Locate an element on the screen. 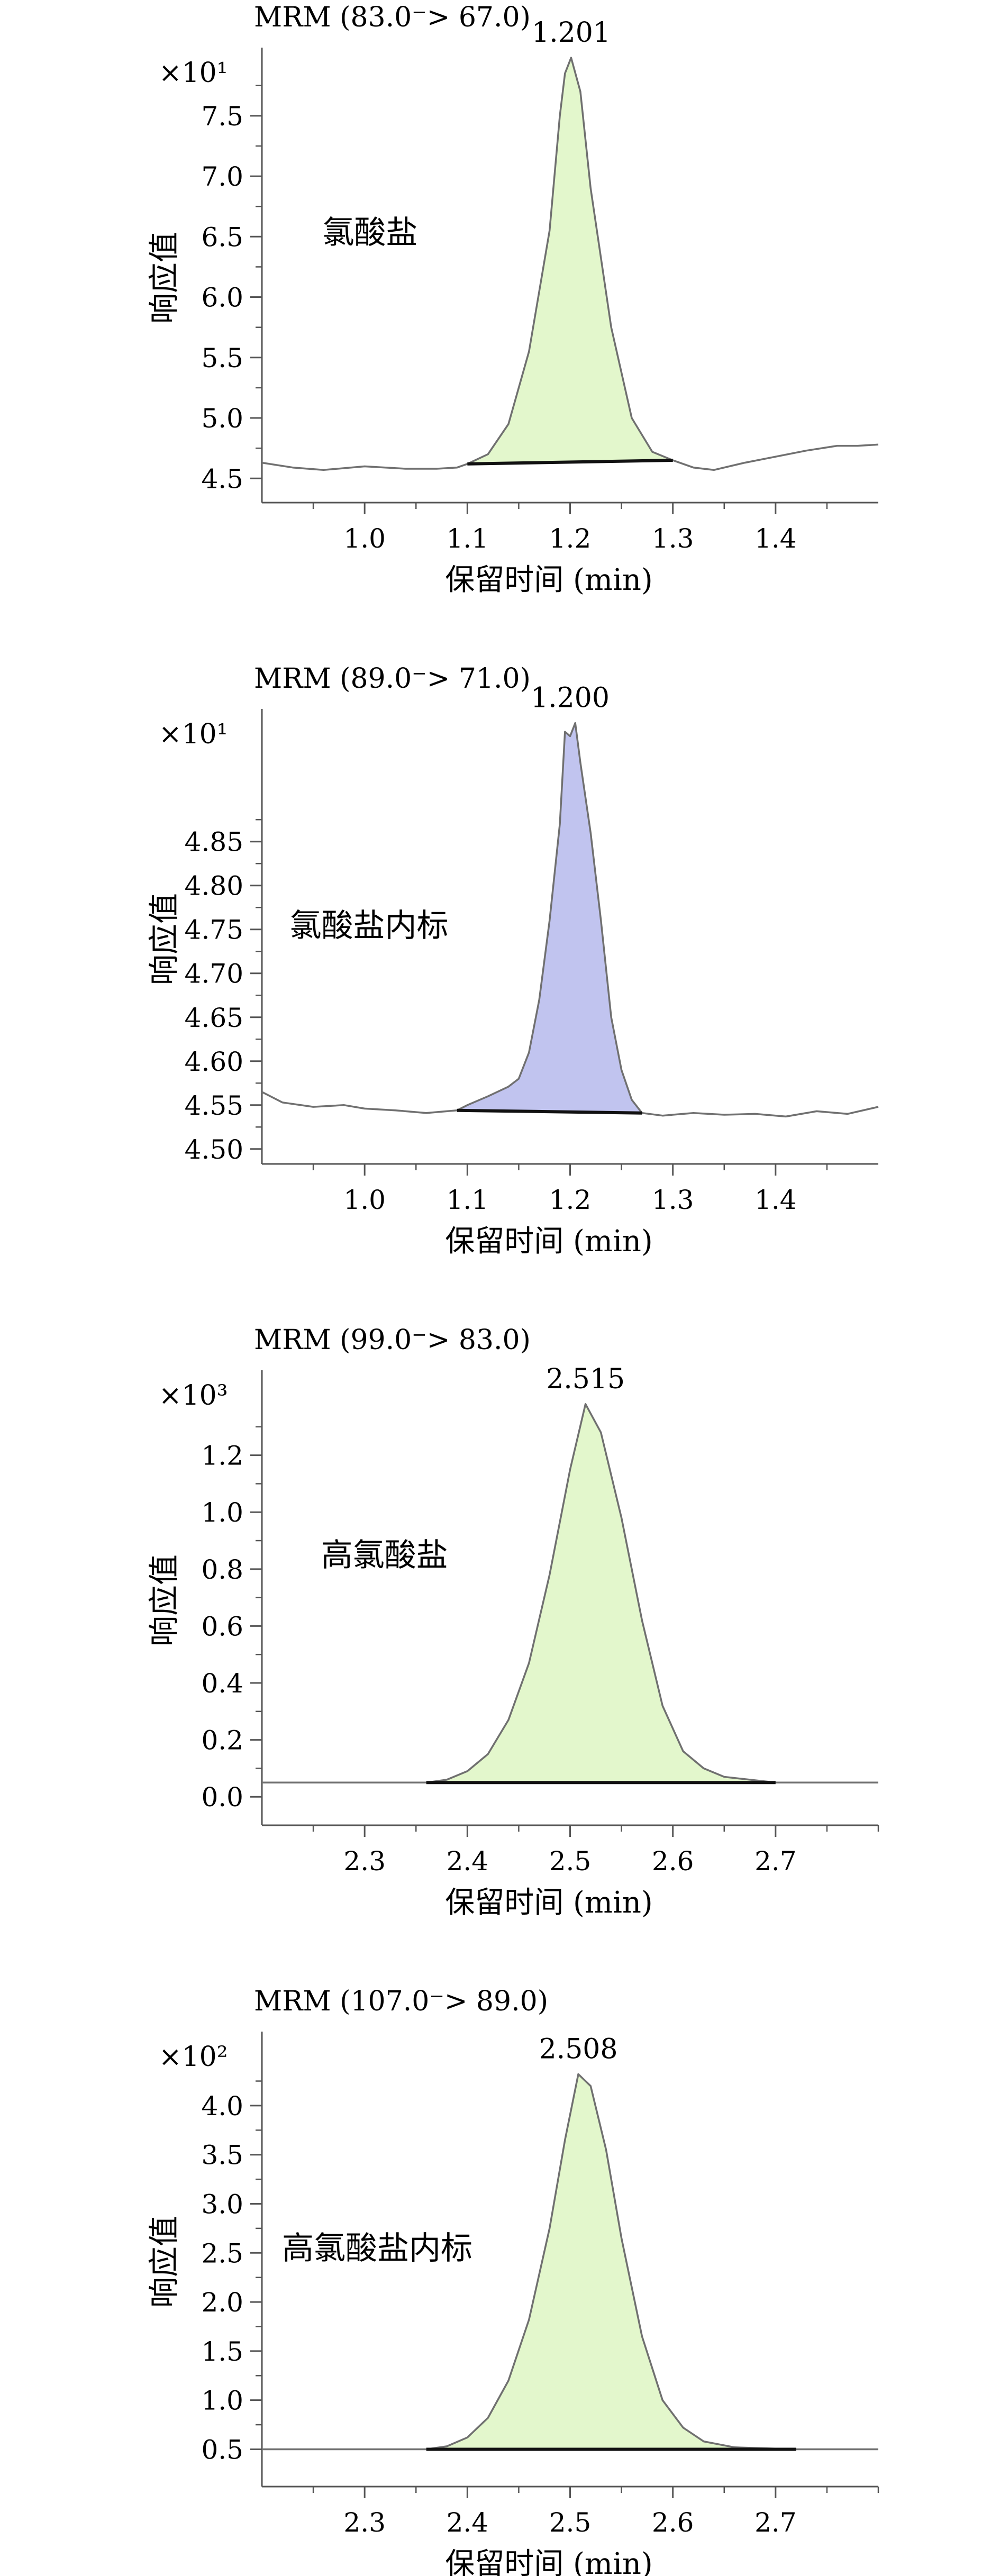 This screenshot has height=2576, width=1000. chart-title-part: > 83.0) is located at coordinates (479, 1340).